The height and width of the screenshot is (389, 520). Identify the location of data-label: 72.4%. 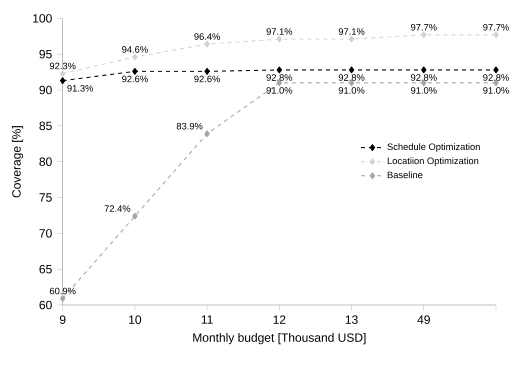
(117, 208).